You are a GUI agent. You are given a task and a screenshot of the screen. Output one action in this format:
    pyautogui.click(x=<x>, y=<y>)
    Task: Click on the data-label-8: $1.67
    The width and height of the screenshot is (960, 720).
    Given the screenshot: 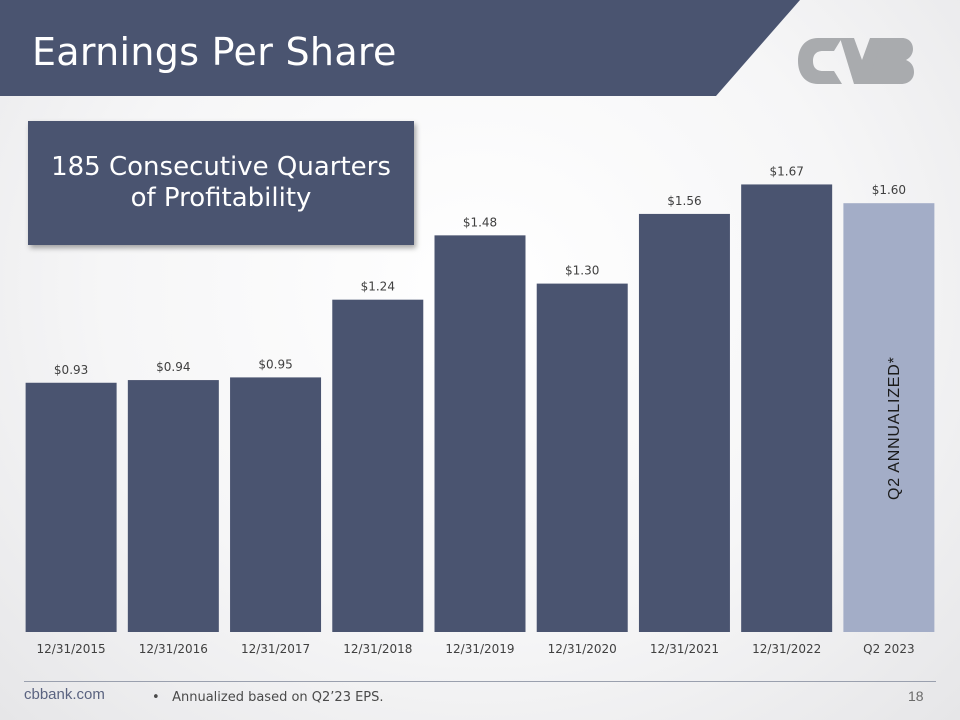 What is the action you would take?
    pyautogui.click(x=786, y=171)
    